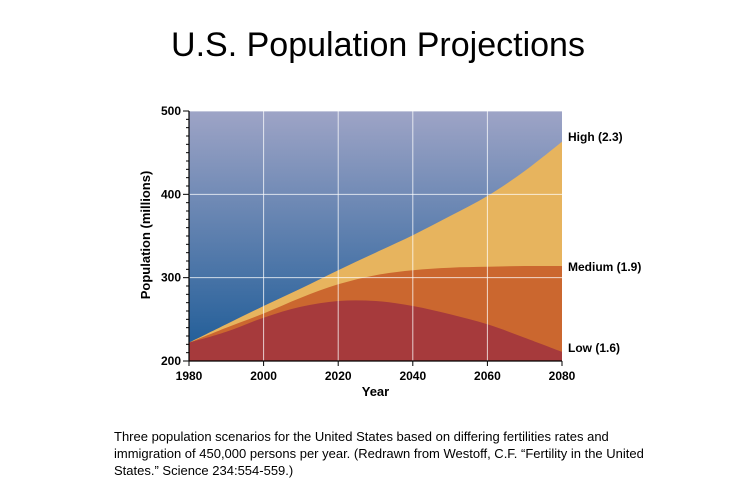 Image resolution: width=756 pixels, height=504 pixels. What do you see at coordinates (375, 391) in the screenshot?
I see `x-axis-title: Year` at bounding box center [375, 391].